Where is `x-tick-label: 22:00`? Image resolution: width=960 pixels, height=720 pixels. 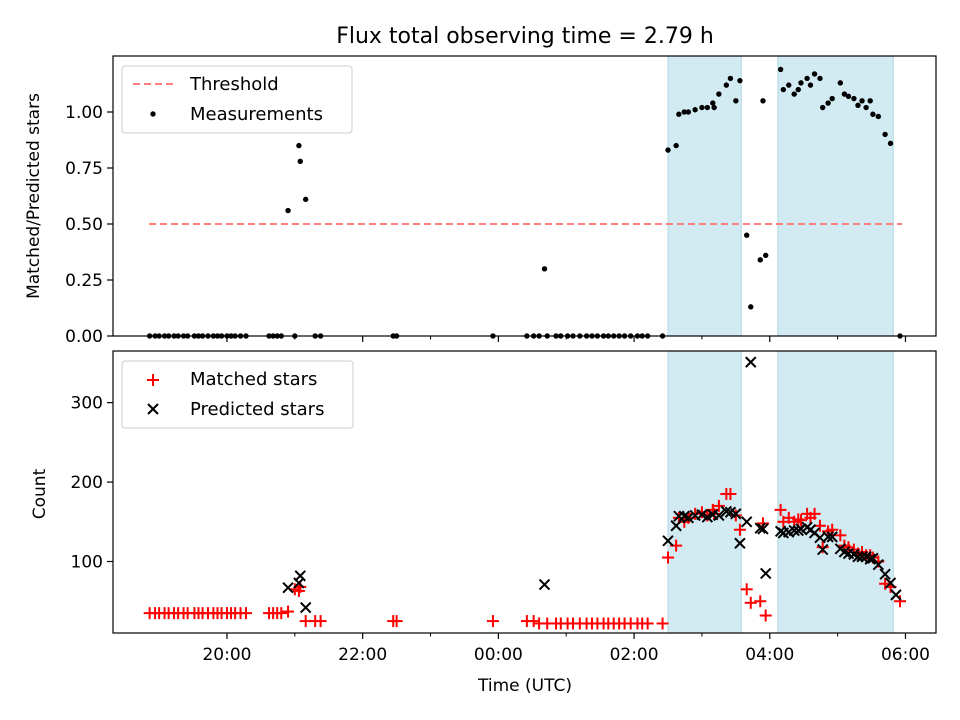 x-tick-label: 22:00 is located at coordinates (362, 655).